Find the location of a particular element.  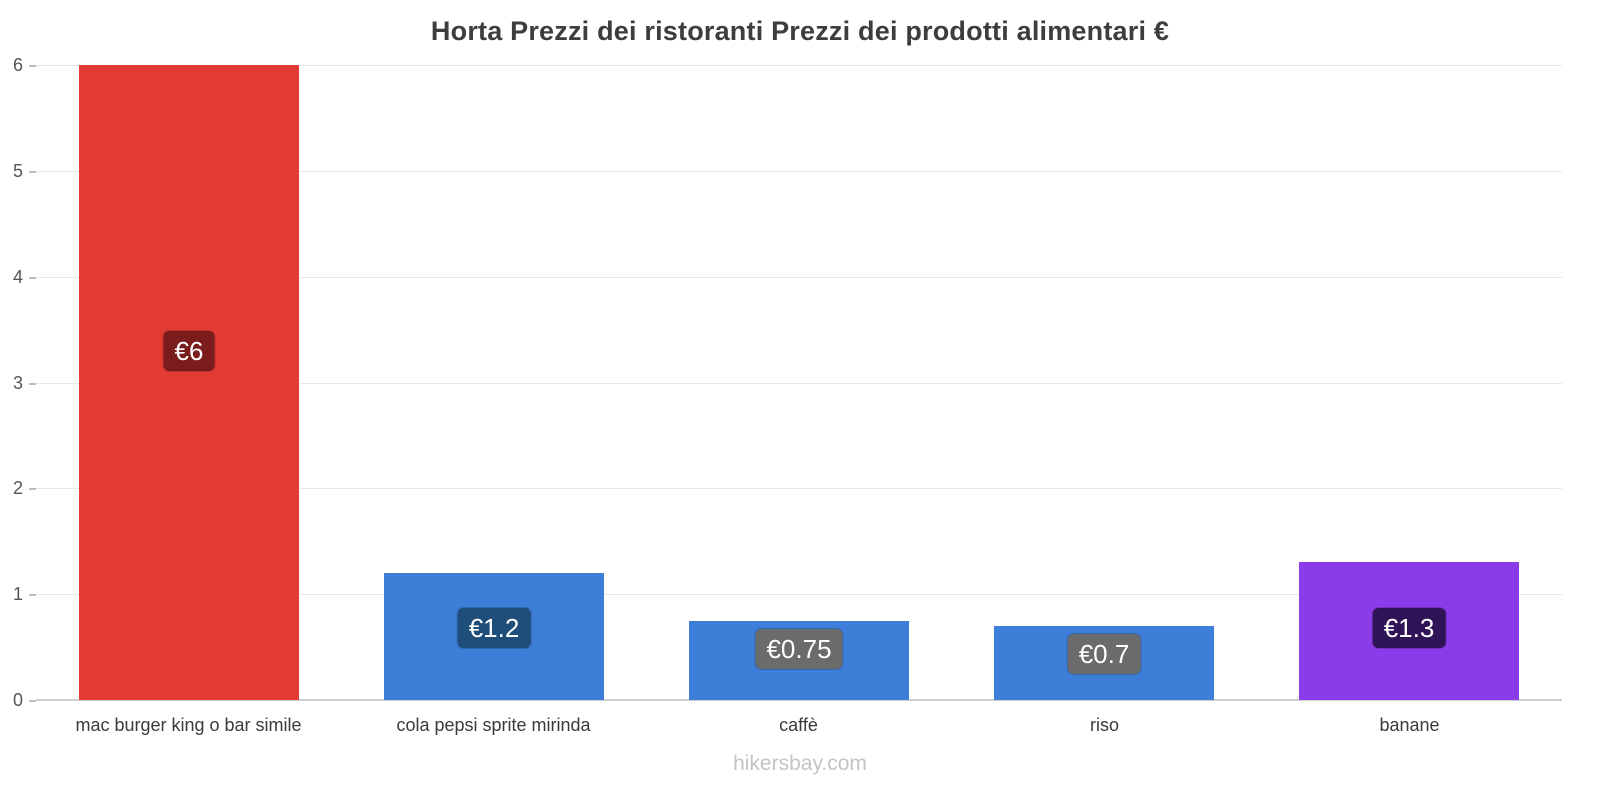

x-axis-line is located at coordinates (799, 700).